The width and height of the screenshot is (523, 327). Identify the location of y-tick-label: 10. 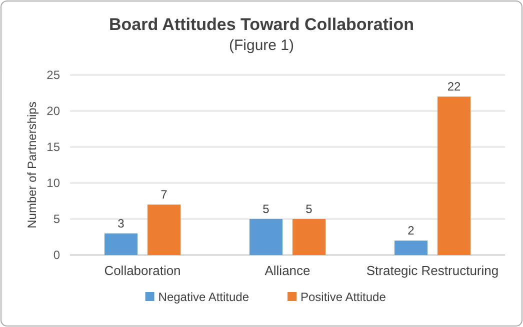
(53, 183).